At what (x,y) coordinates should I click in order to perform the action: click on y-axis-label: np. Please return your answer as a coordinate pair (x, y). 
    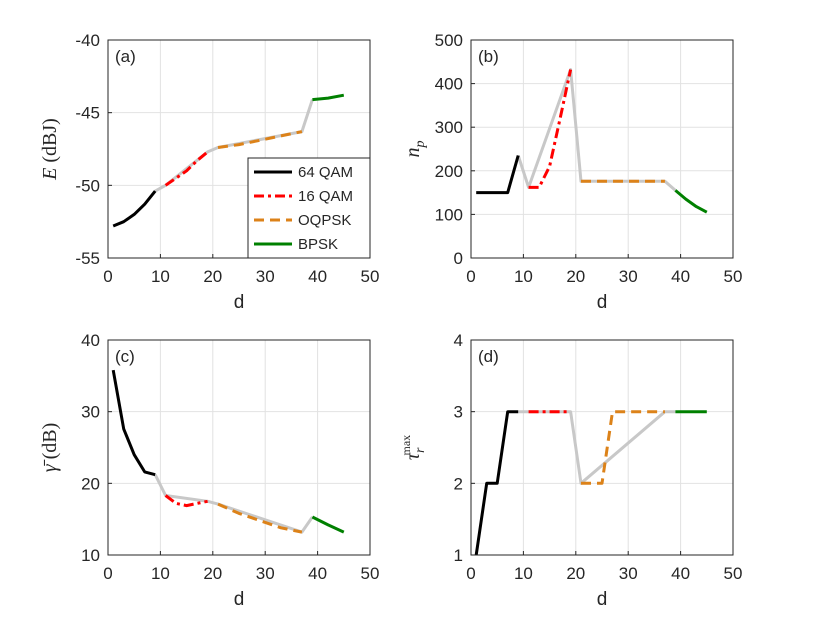
    Looking at the image, I should click on (415, 149).